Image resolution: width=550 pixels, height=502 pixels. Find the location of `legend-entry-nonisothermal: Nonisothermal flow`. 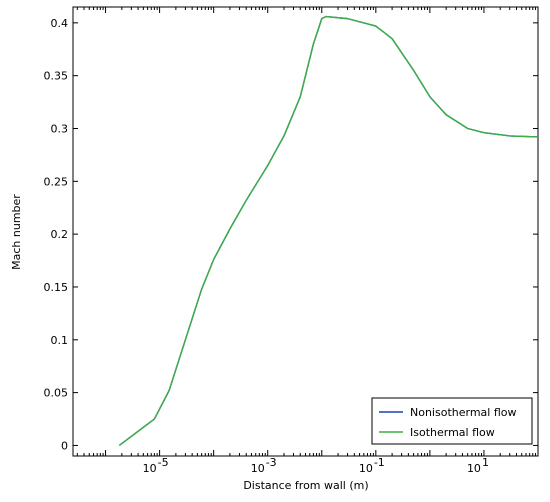

legend-entry-nonisothermal: Nonisothermal flow is located at coordinates (463, 412).